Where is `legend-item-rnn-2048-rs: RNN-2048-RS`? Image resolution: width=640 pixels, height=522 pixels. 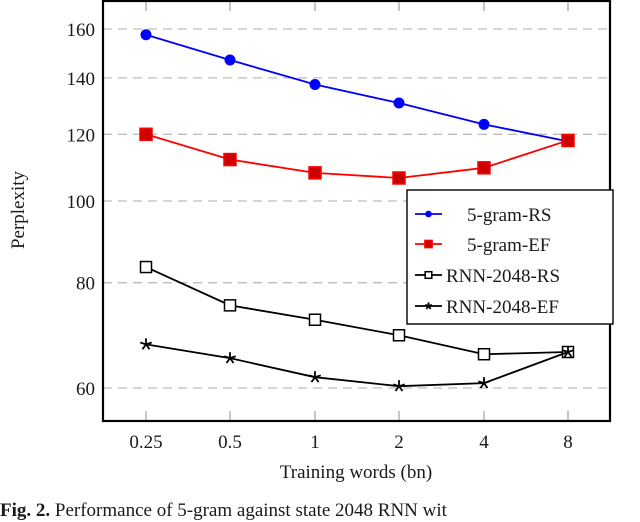
legend-item-rnn-2048-rs: RNN-2048-RS is located at coordinates (487, 276).